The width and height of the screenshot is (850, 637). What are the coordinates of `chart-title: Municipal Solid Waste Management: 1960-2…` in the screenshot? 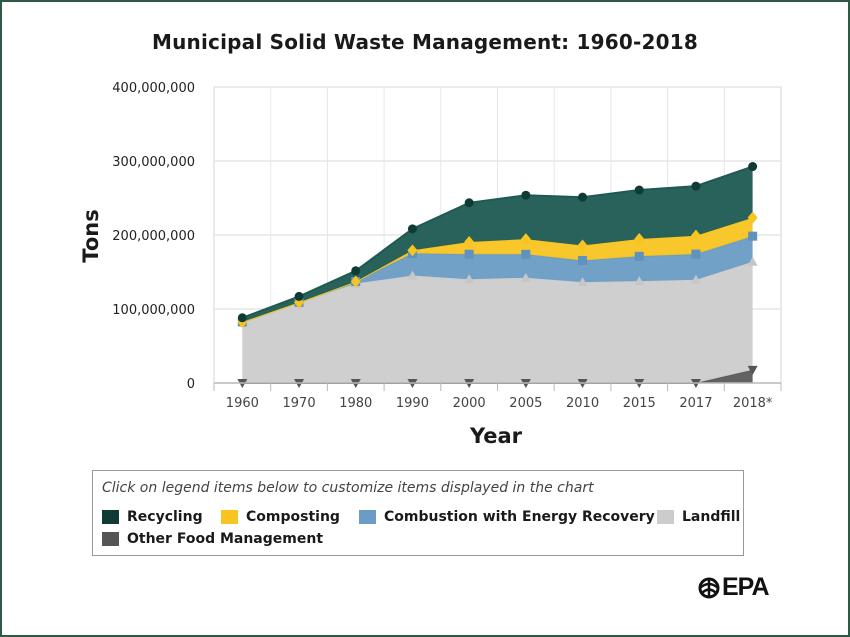 It's located at (425, 42).